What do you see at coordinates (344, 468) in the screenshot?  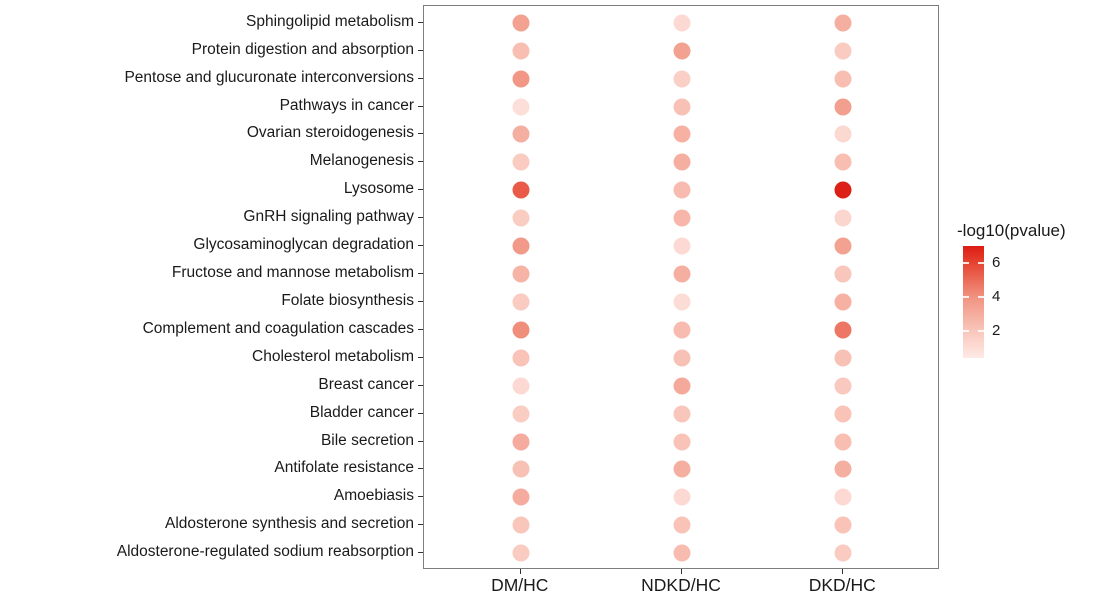 I see `y-axis-label: Antifolate resistance` at bounding box center [344, 468].